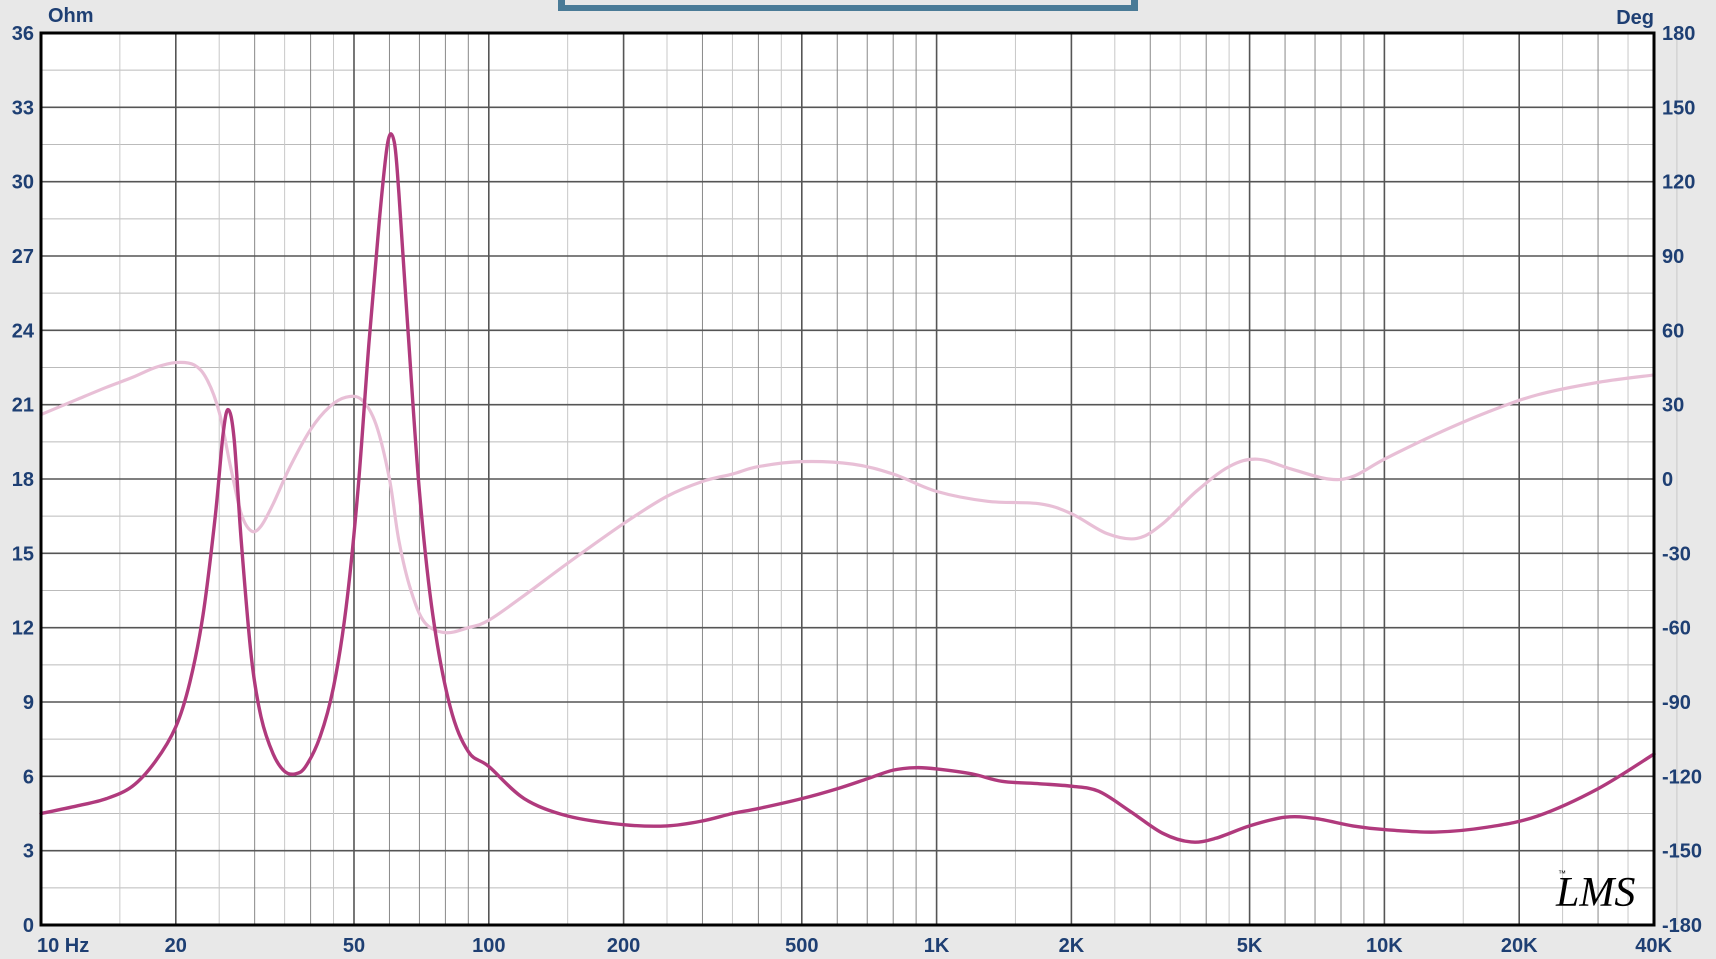 The image size is (1716, 959). Describe the element at coordinates (1682, 926) in the screenshot. I see `y-right-tick-label: -180` at that location.